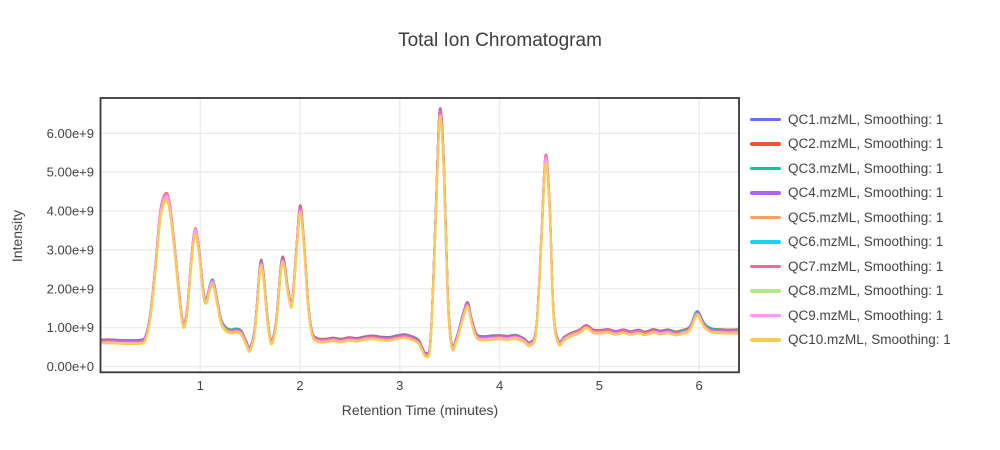 This screenshot has width=1000, height=450. Describe the element at coordinates (698, 385) in the screenshot. I see `x-tick-label: 6` at that location.